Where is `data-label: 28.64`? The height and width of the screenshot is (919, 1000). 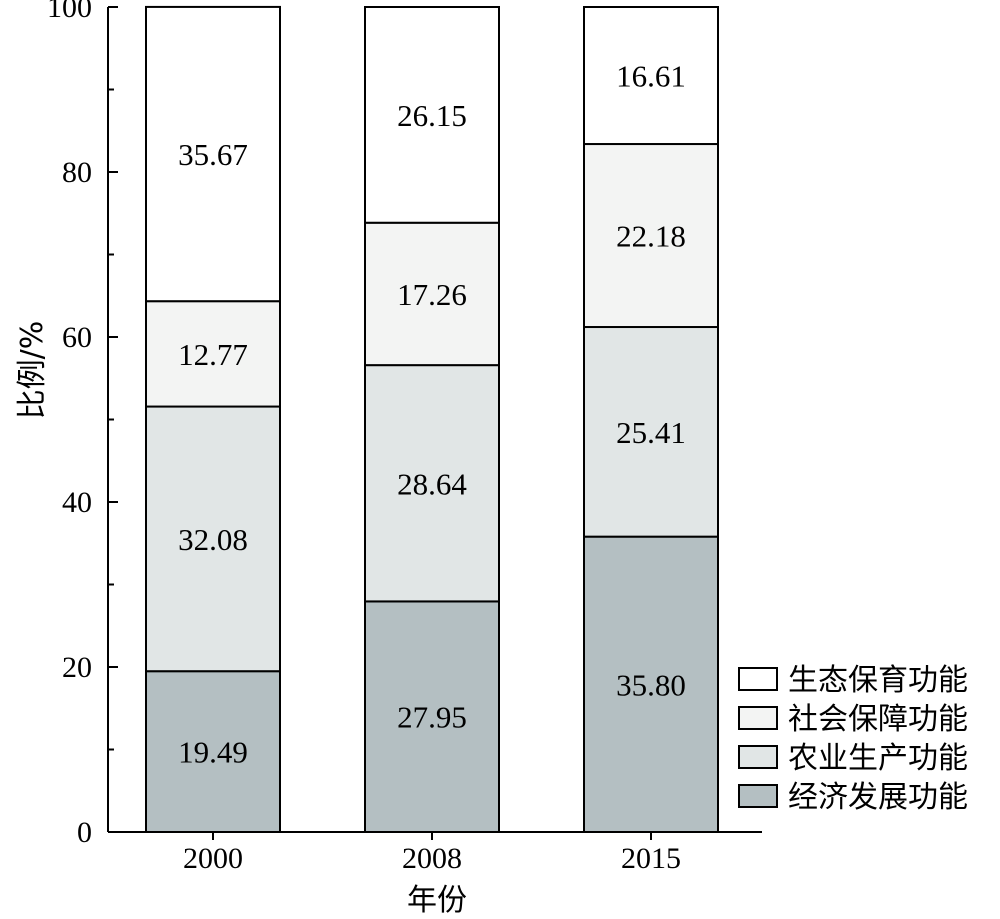 data-label: 28.64 is located at coordinates (432, 483).